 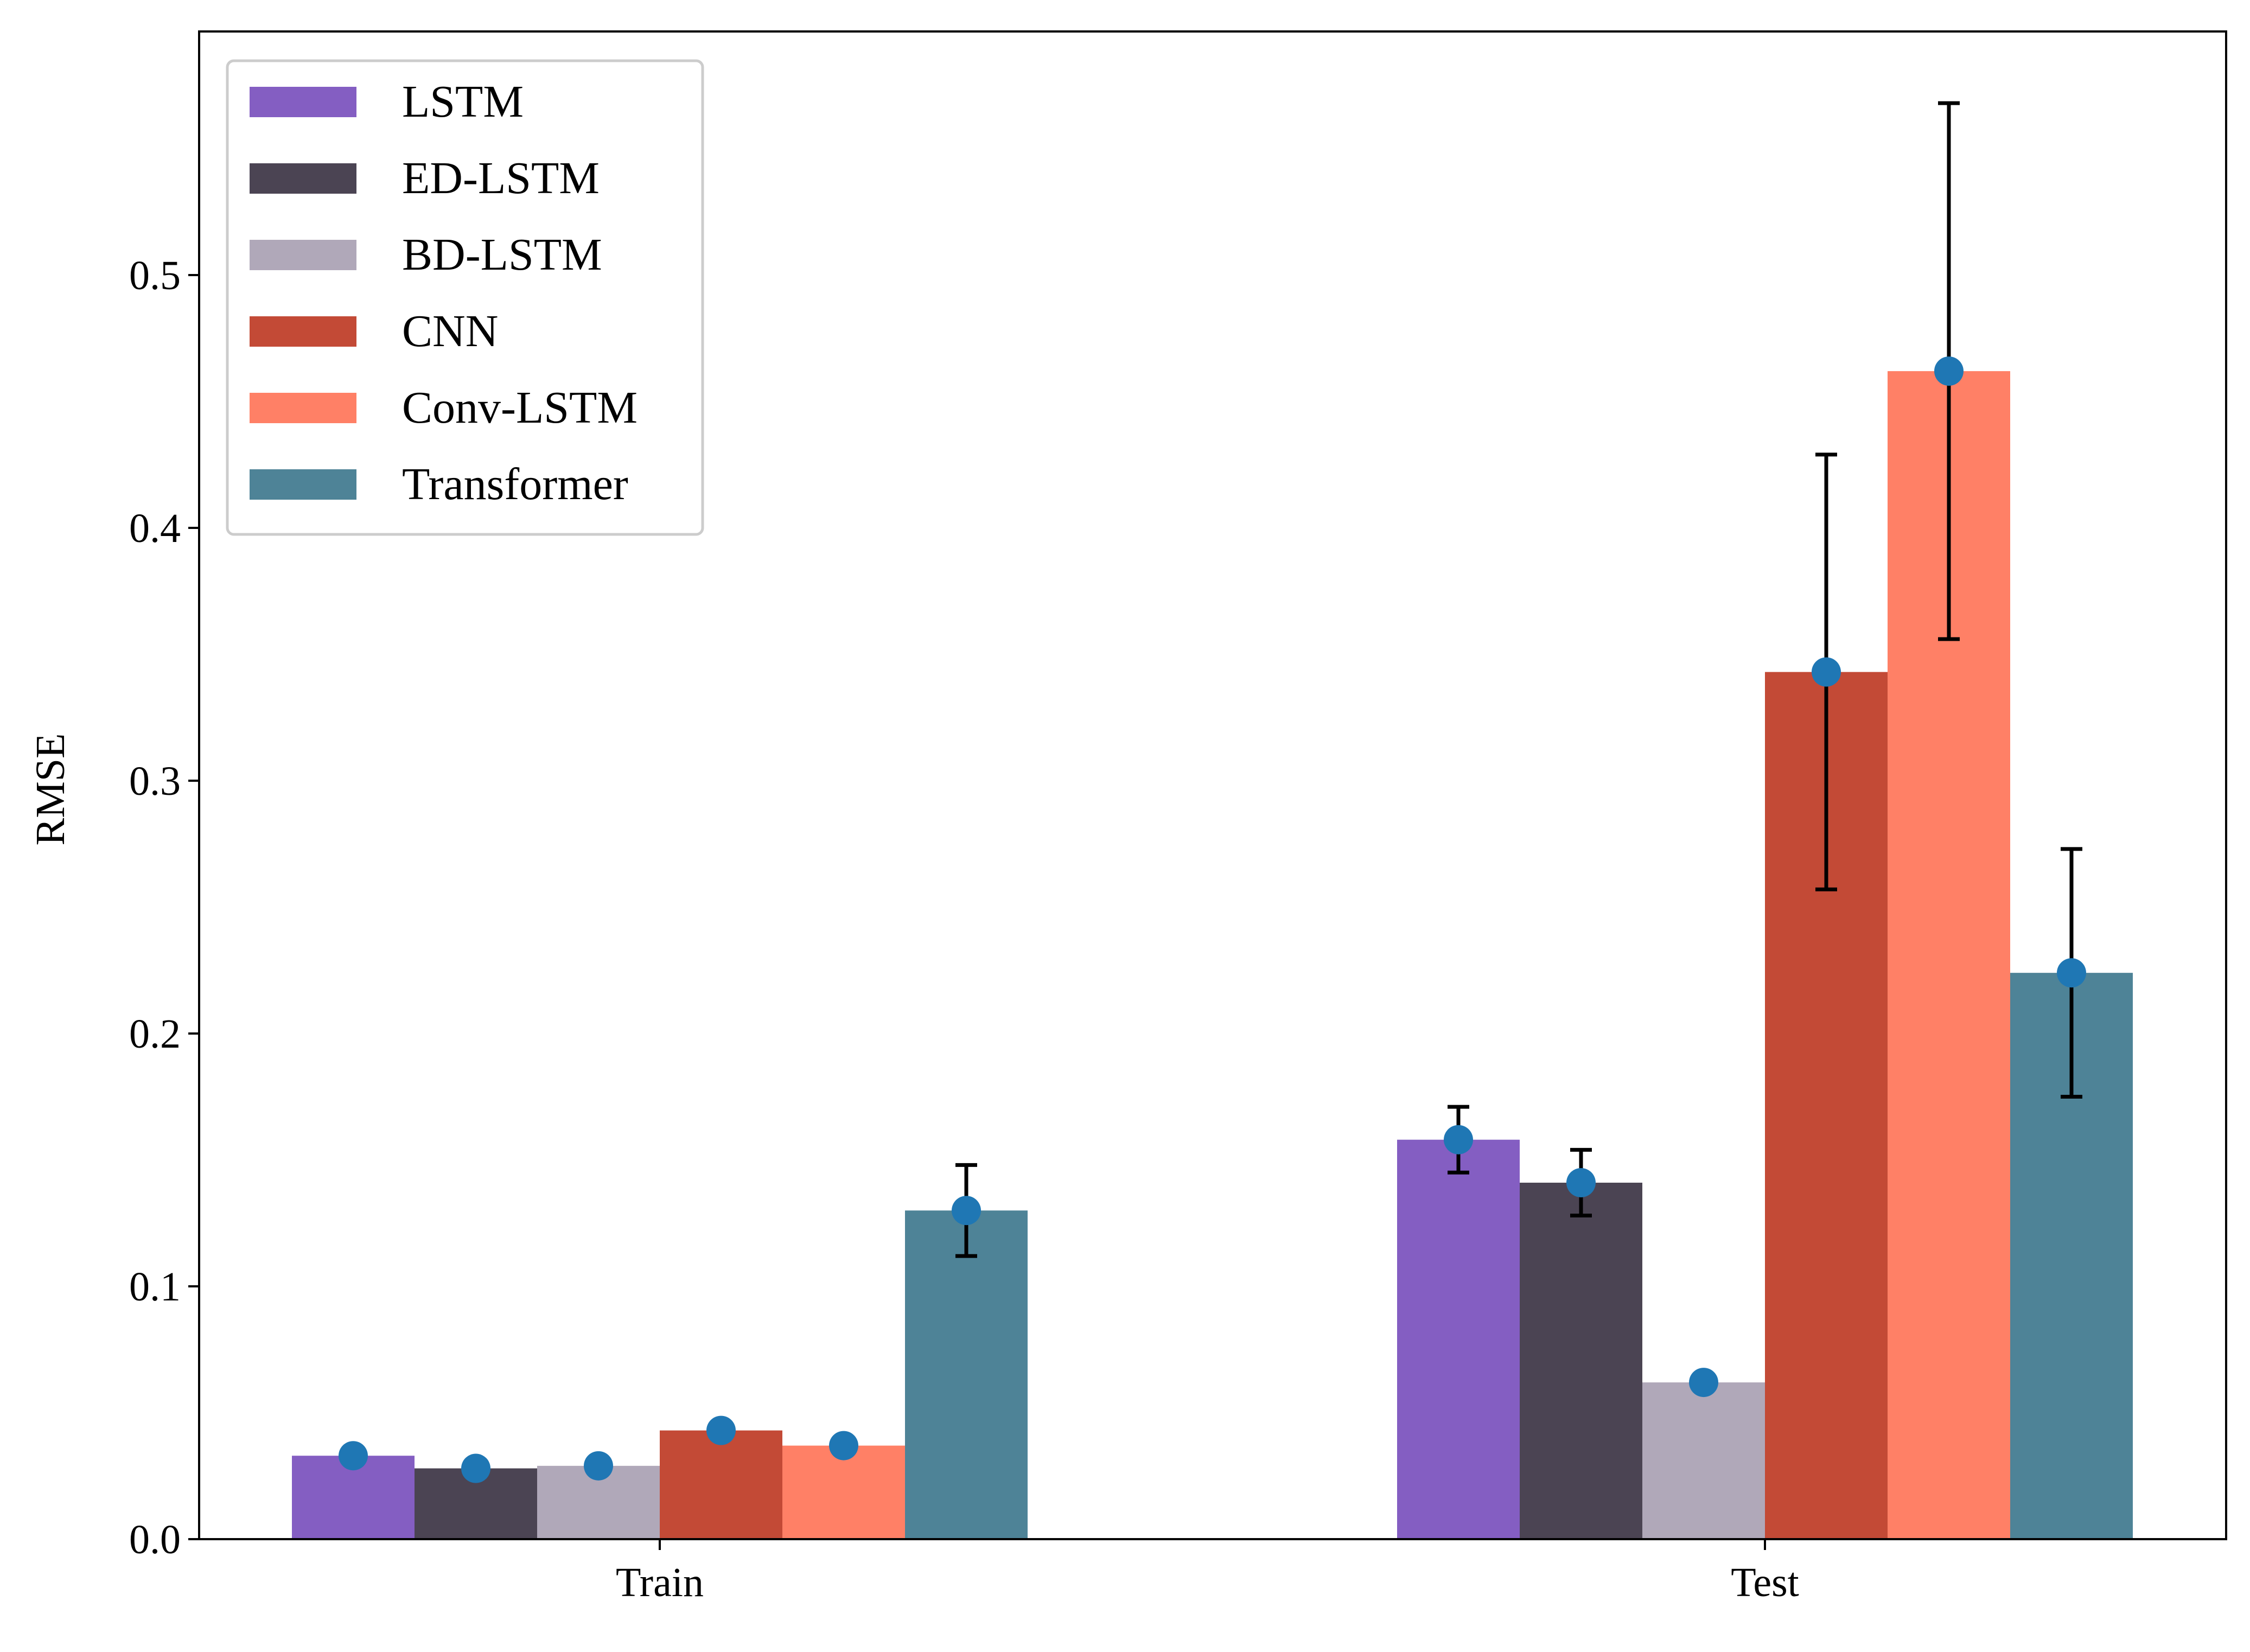 I want to click on bar-transformer-train, so click(x=967, y=1375).